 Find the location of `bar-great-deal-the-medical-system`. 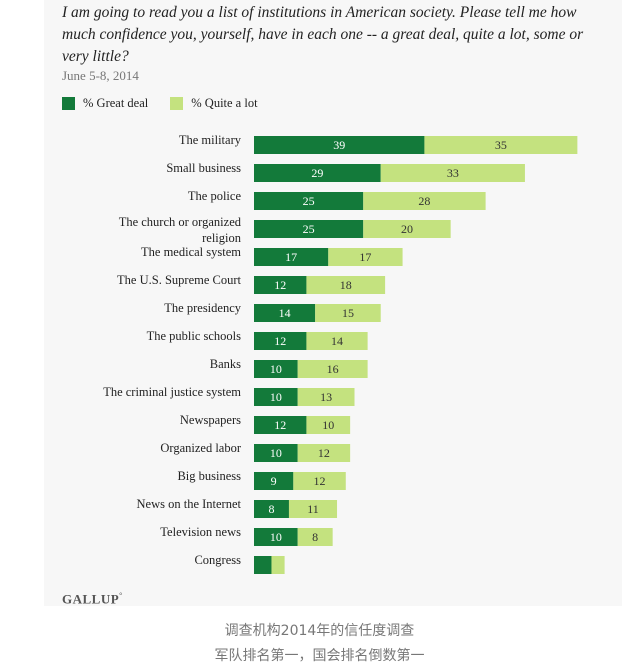

bar-great-deal-the-medical-system is located at coordinates (291, 257).